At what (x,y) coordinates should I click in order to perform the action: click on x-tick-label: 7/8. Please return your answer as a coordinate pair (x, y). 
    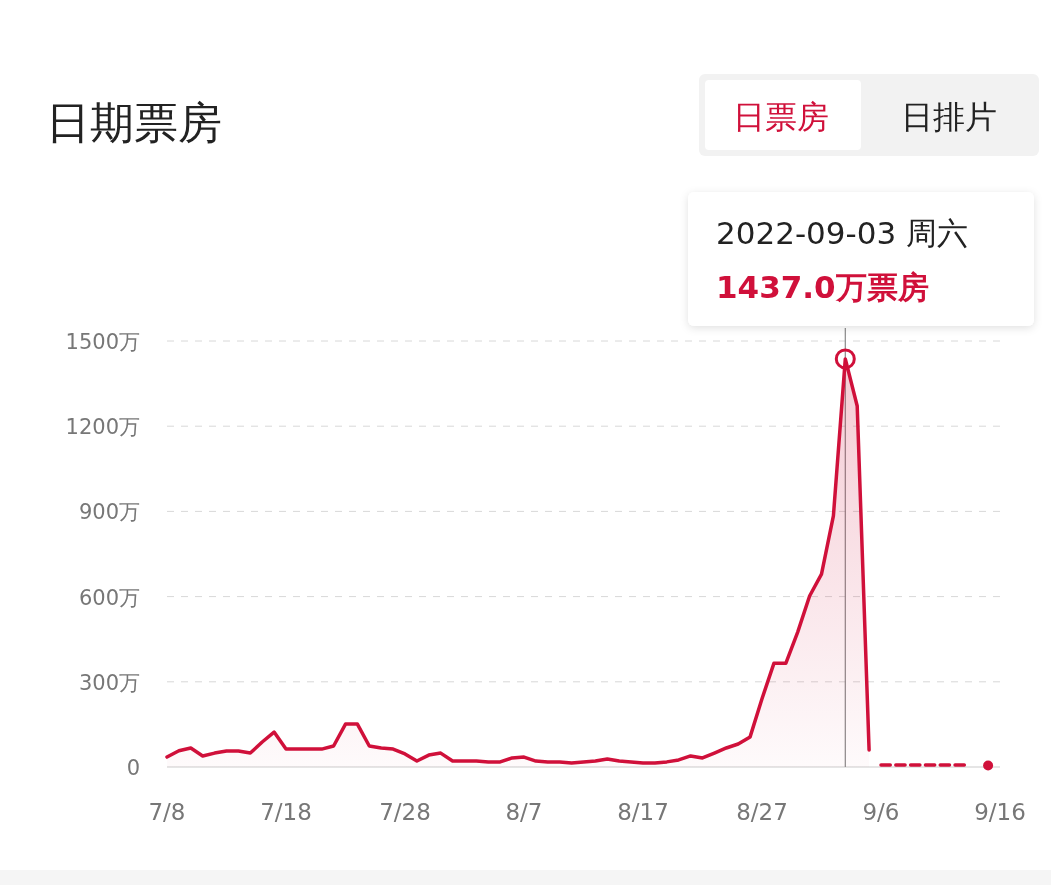
    Looking at the image, I should click on (167, 812).